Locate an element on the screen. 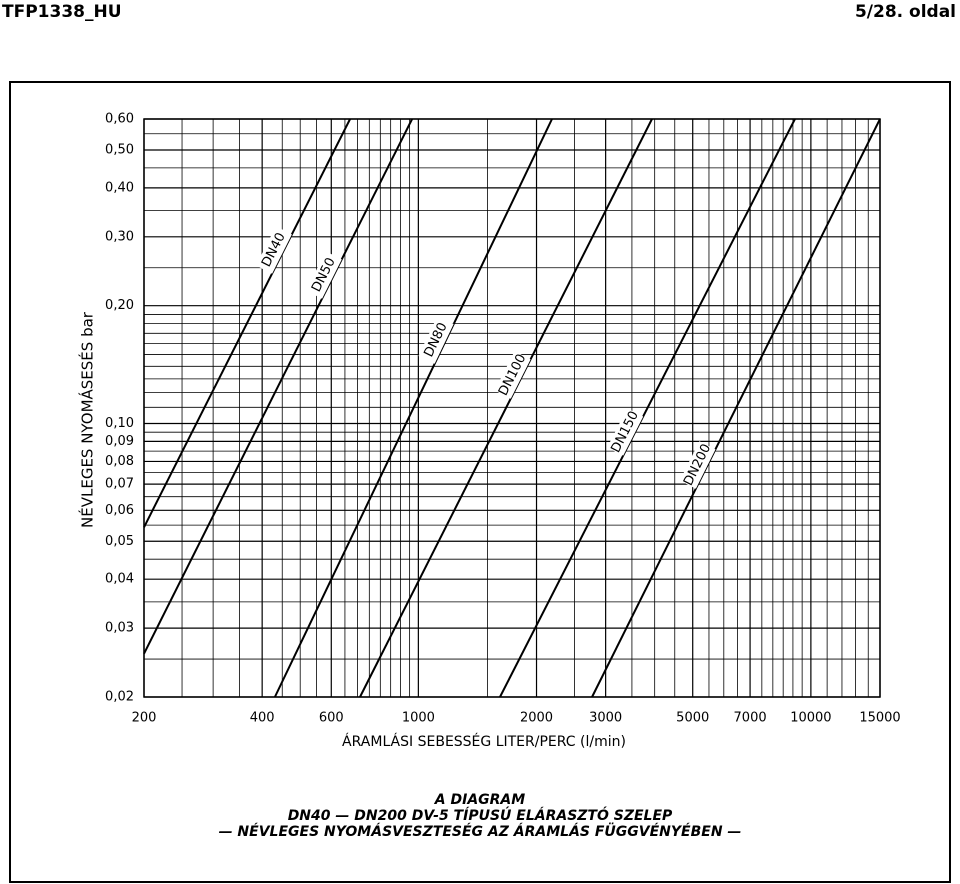 The image size is (960, 884). series-label: DN100 is located at coordinates (512, 375).